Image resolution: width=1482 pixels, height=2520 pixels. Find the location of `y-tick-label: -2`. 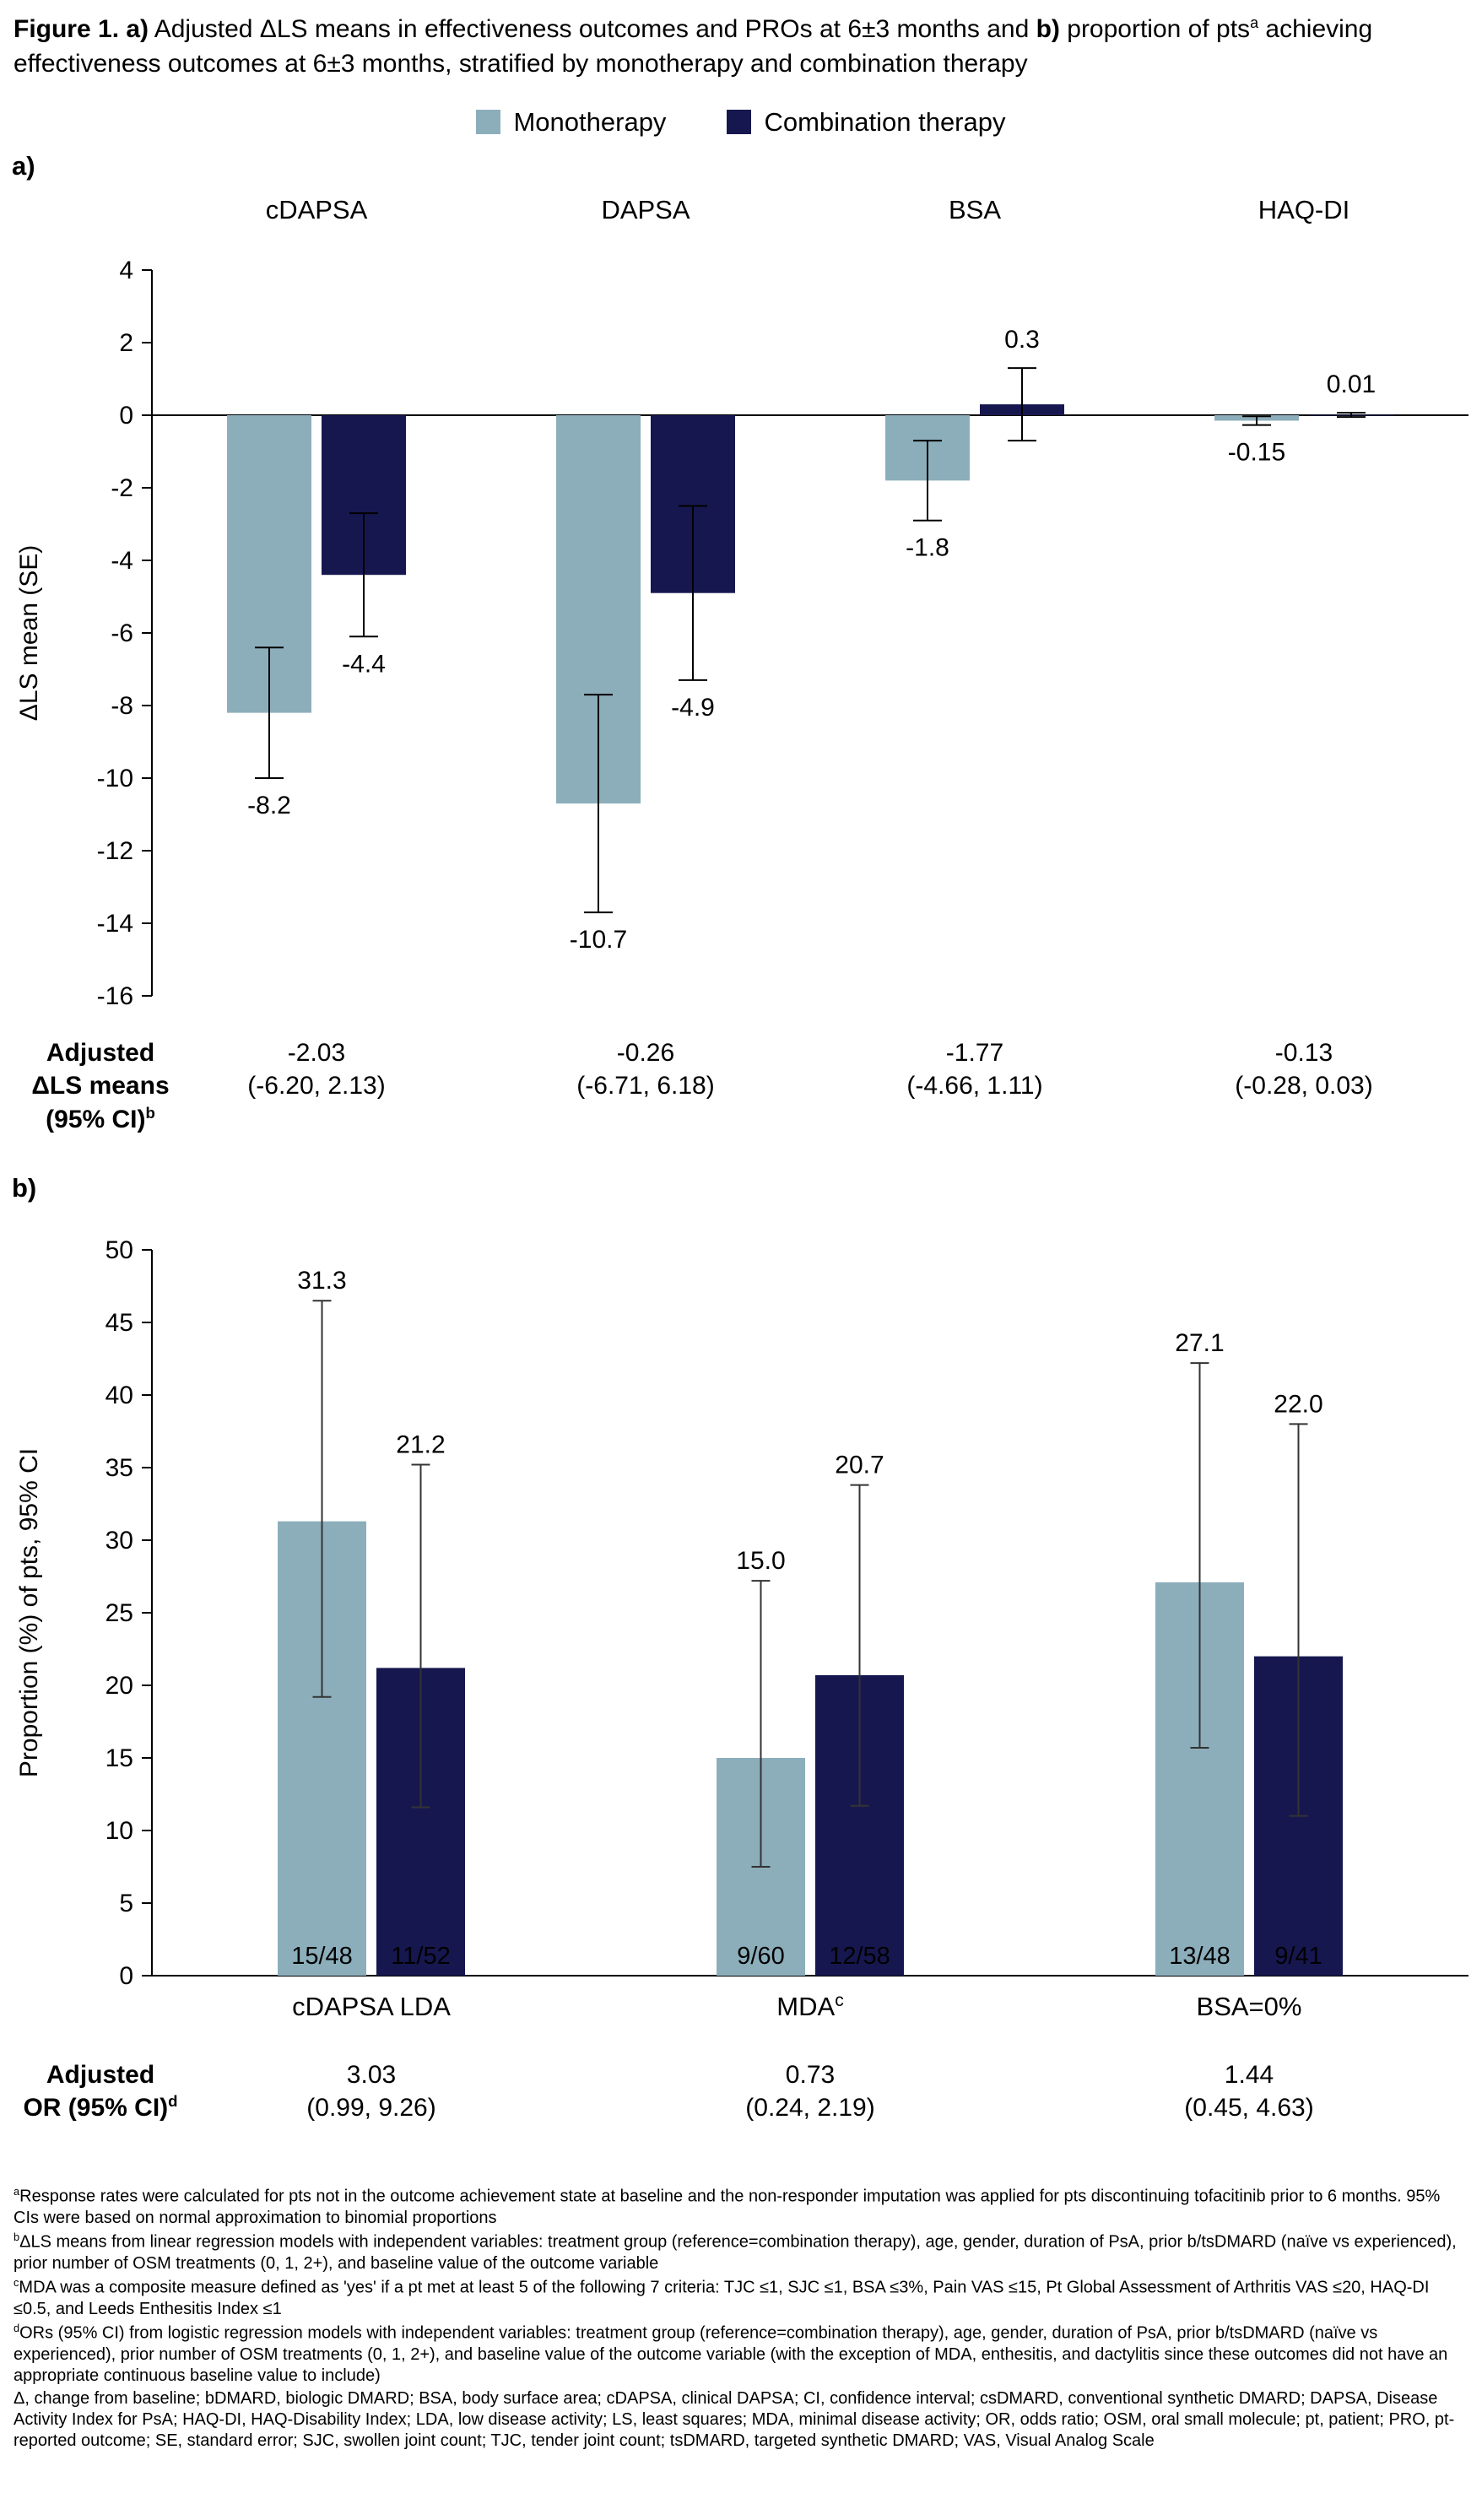

y-tick-label: -2 is located at coordinates (122, 488).